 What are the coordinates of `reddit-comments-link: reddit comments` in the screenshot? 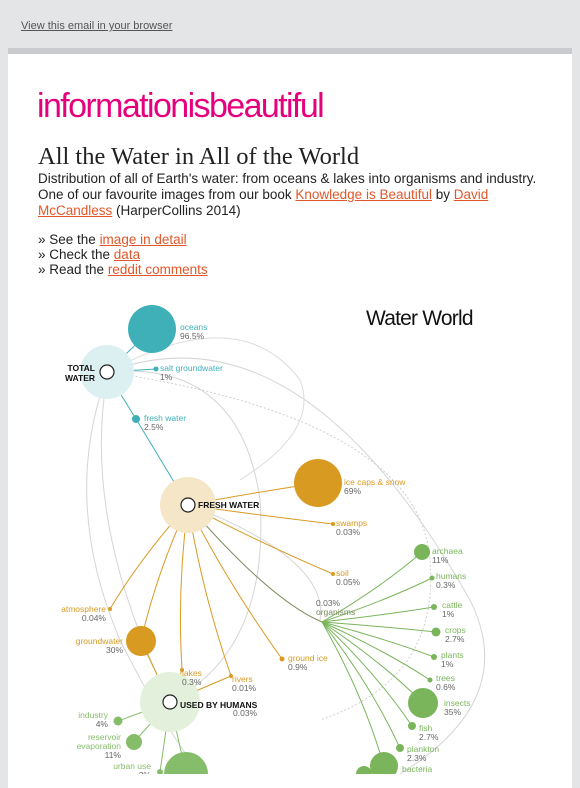 It's located at (157, 269).